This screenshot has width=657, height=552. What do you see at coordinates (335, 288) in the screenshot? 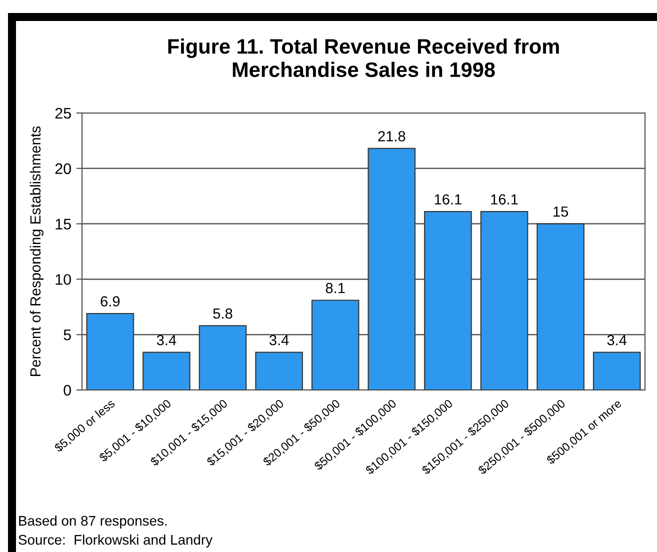
I see `data-label: 8.1` at bounding box center [335, 288].